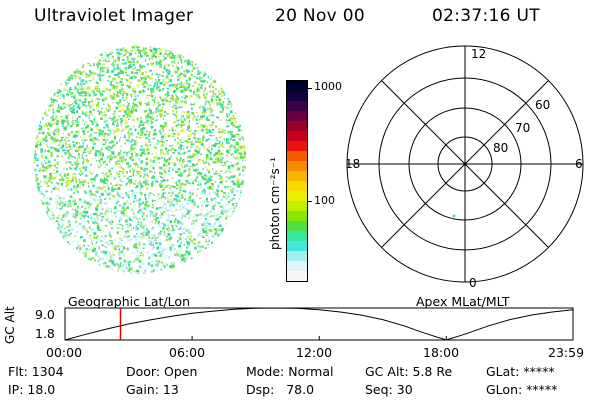 This screenshot has width=600, height=400. Describe the element at coordinates (36, 371) in the screenshot. I see `info-flight: Flt: 1304` at that location.